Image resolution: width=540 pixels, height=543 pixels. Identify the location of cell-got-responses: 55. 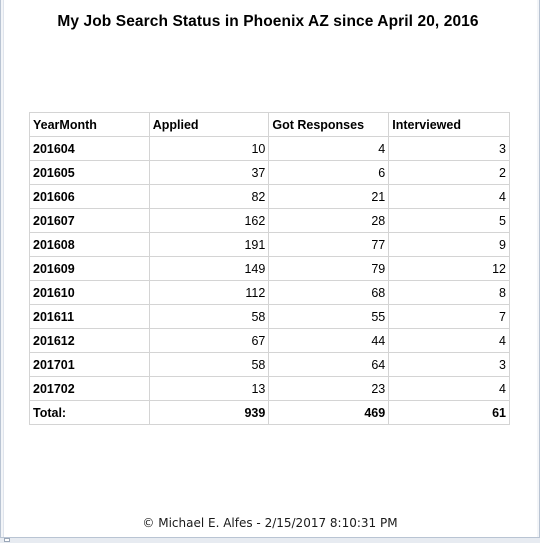
(329, 316).